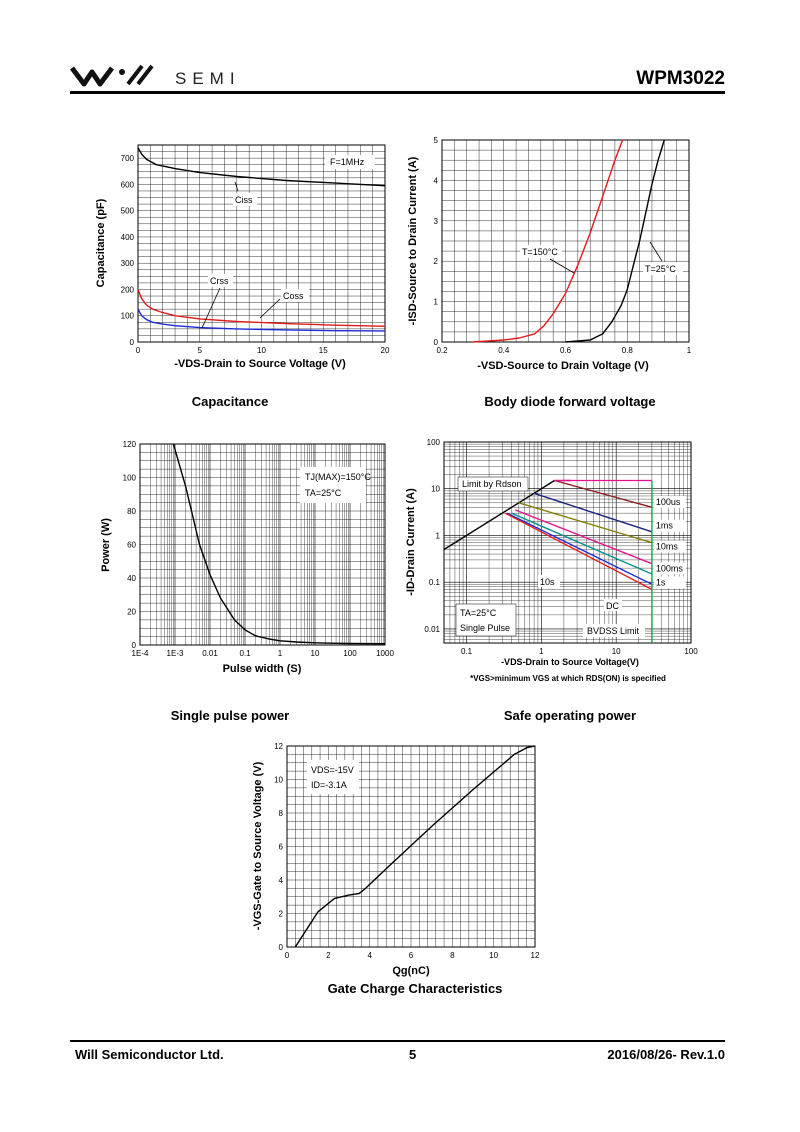 This screenshot has width=800, height=1132. I want to click on x-tick-label: 1E-4, so click(140, 653).